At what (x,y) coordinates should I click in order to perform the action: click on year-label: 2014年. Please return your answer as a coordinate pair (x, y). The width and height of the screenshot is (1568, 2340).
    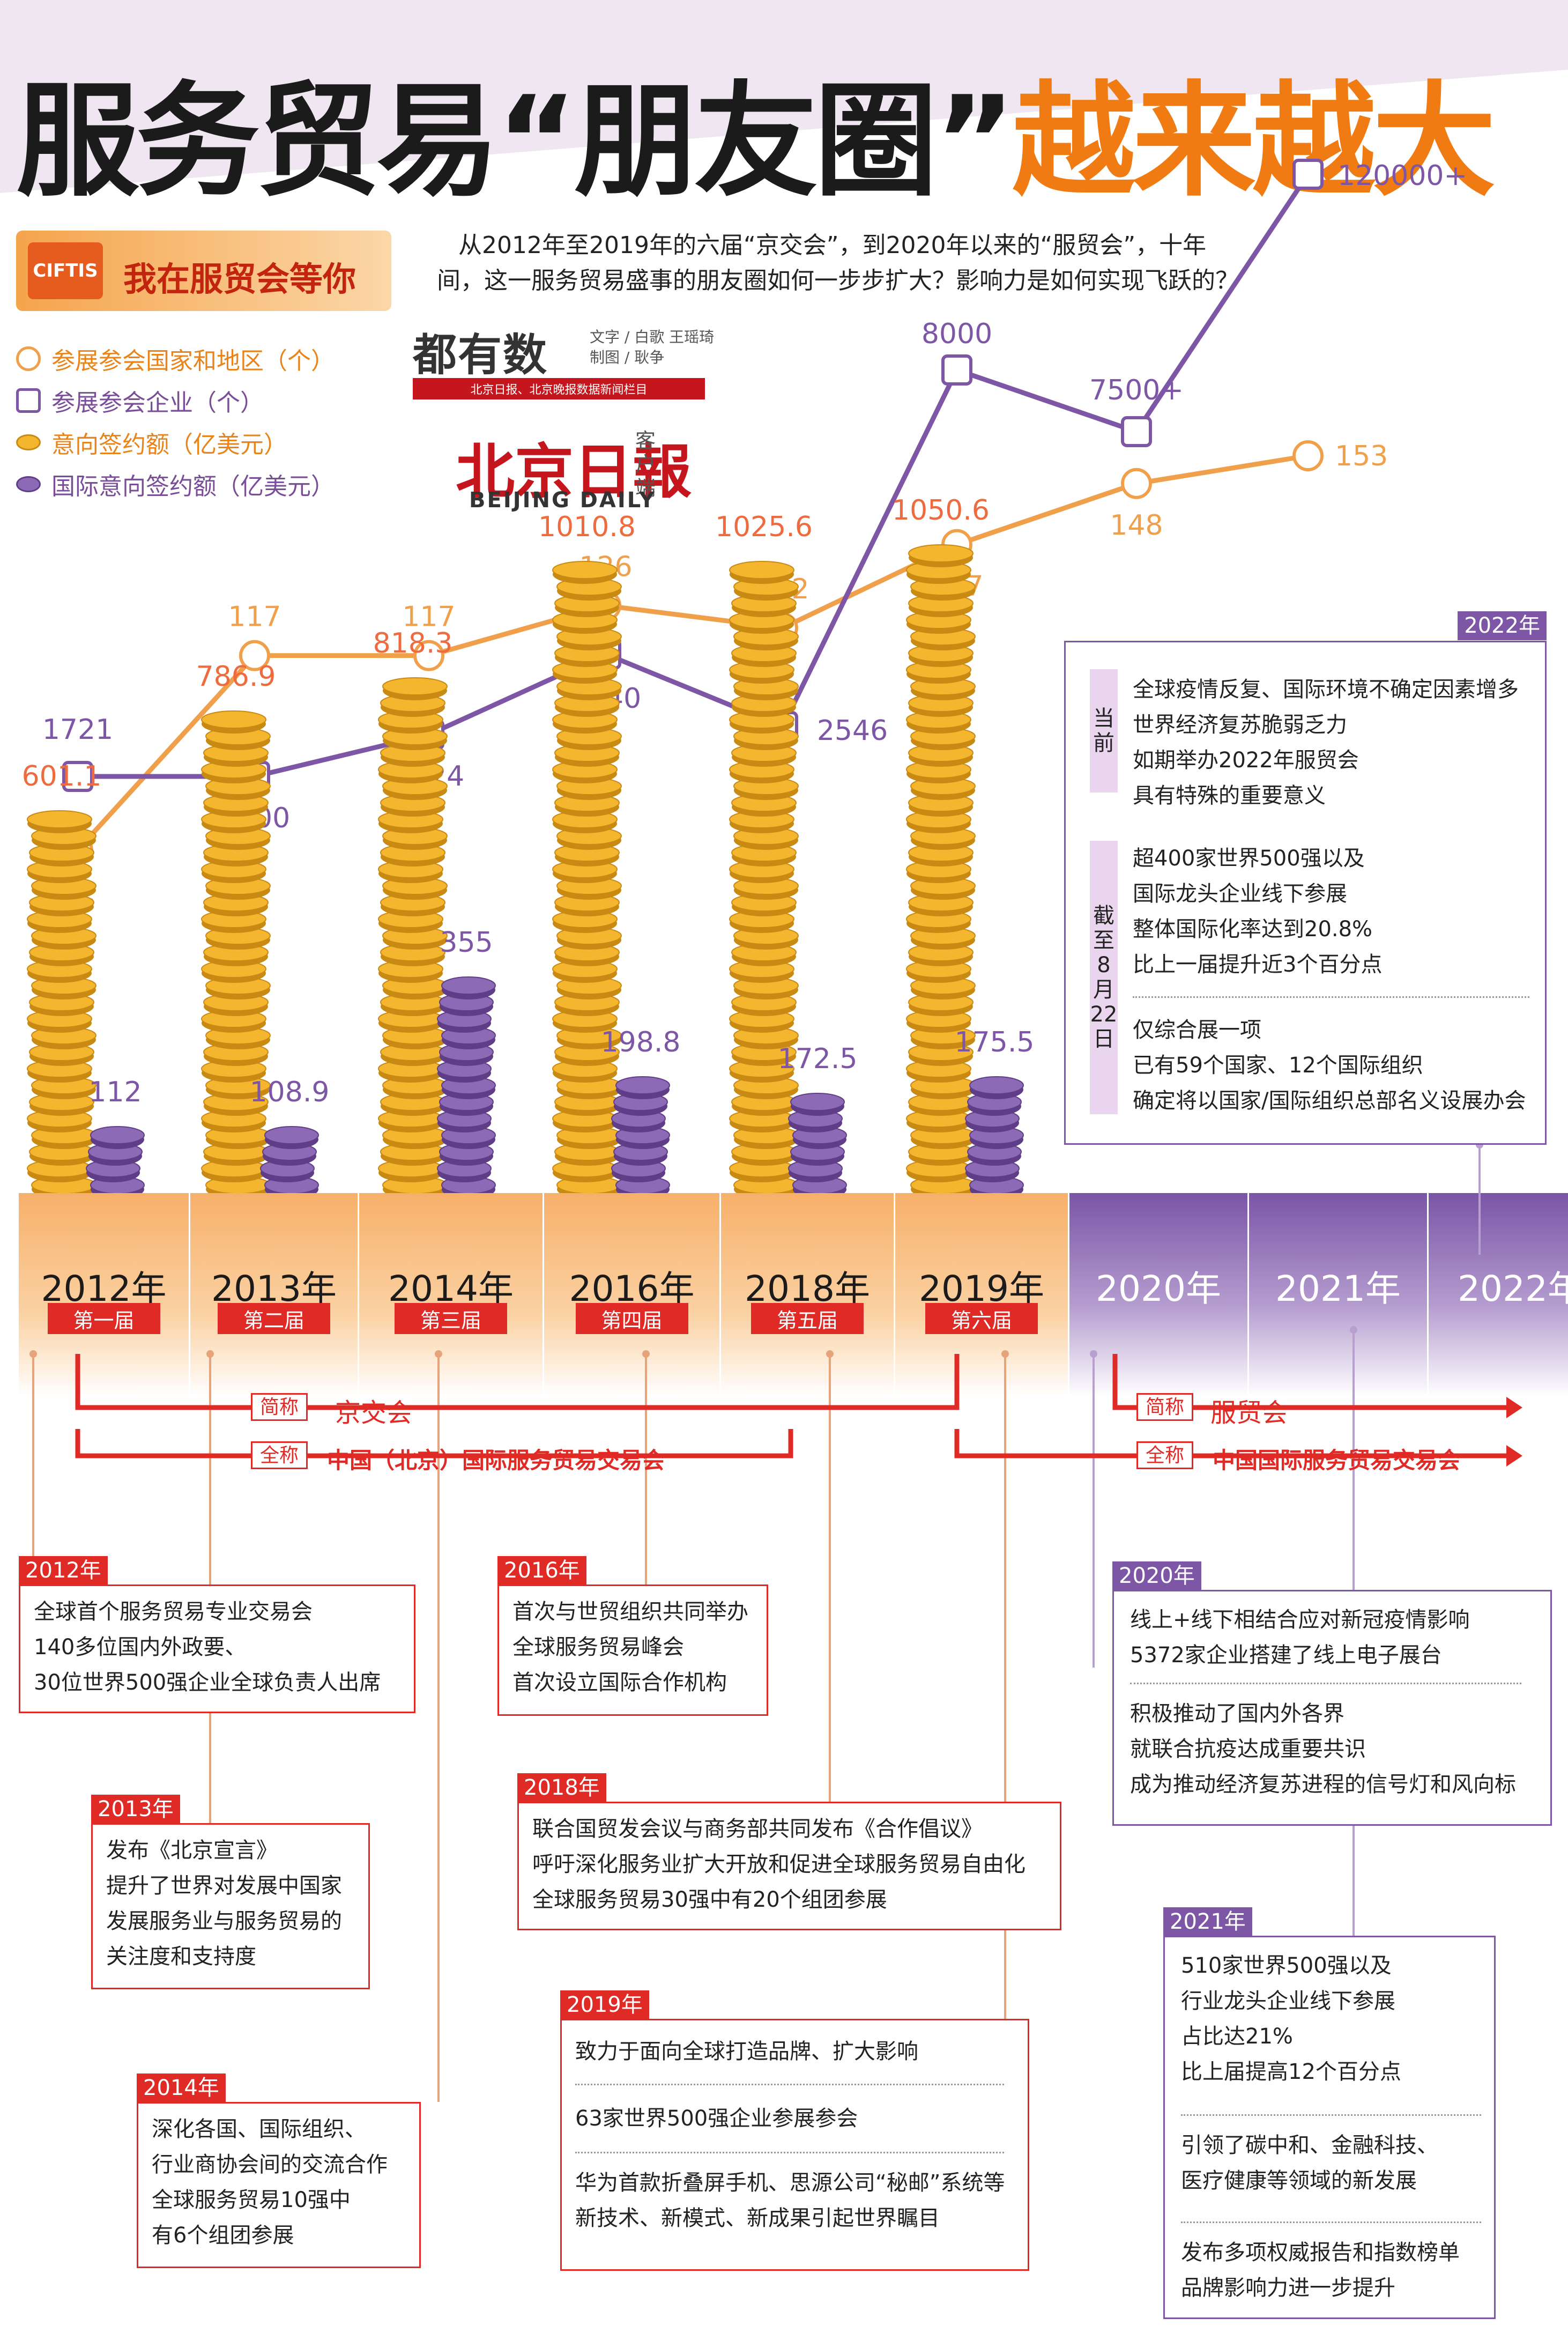
    Looking at the image, I should click on (451, 1288).